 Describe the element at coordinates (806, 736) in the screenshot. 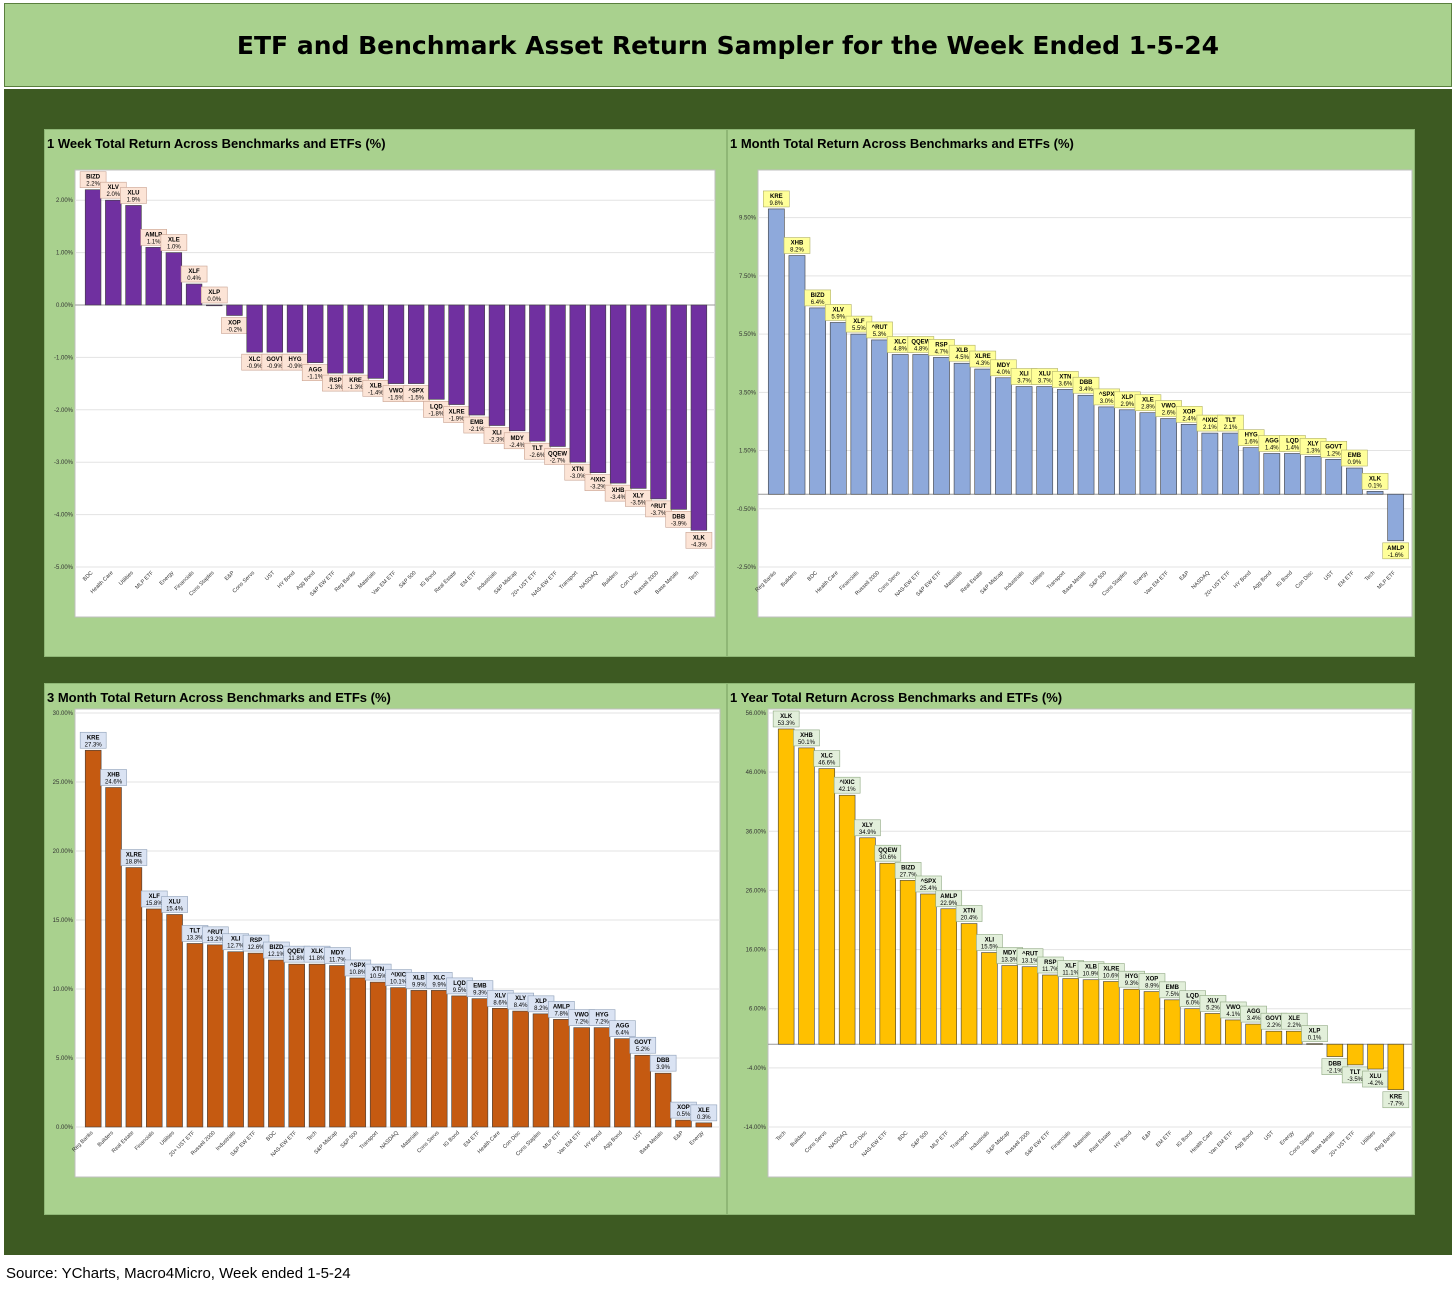

I see `data-label-ticker: XHB` at that location.